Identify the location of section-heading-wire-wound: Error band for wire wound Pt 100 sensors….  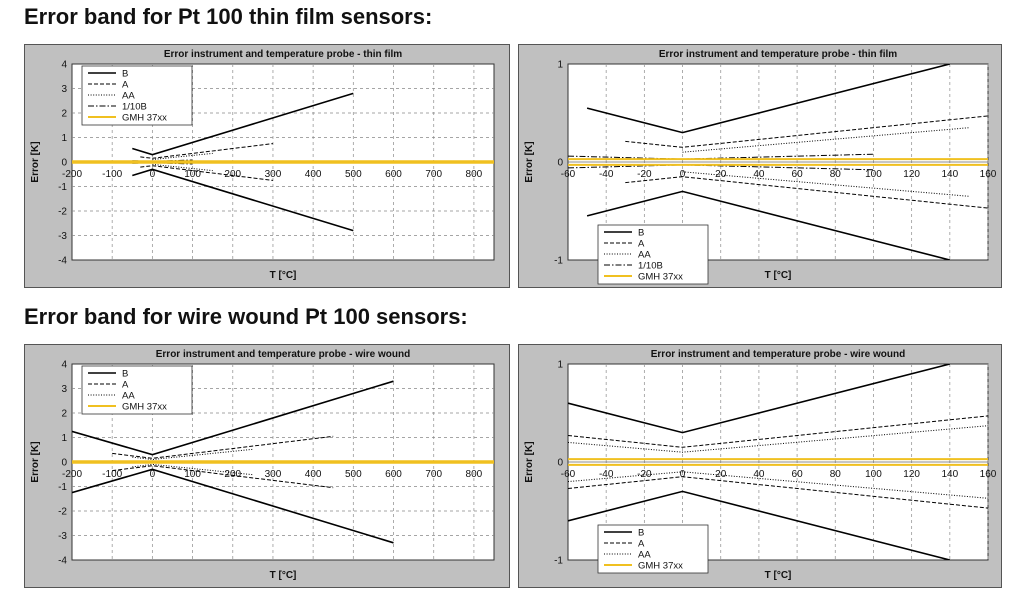
(246, 316).